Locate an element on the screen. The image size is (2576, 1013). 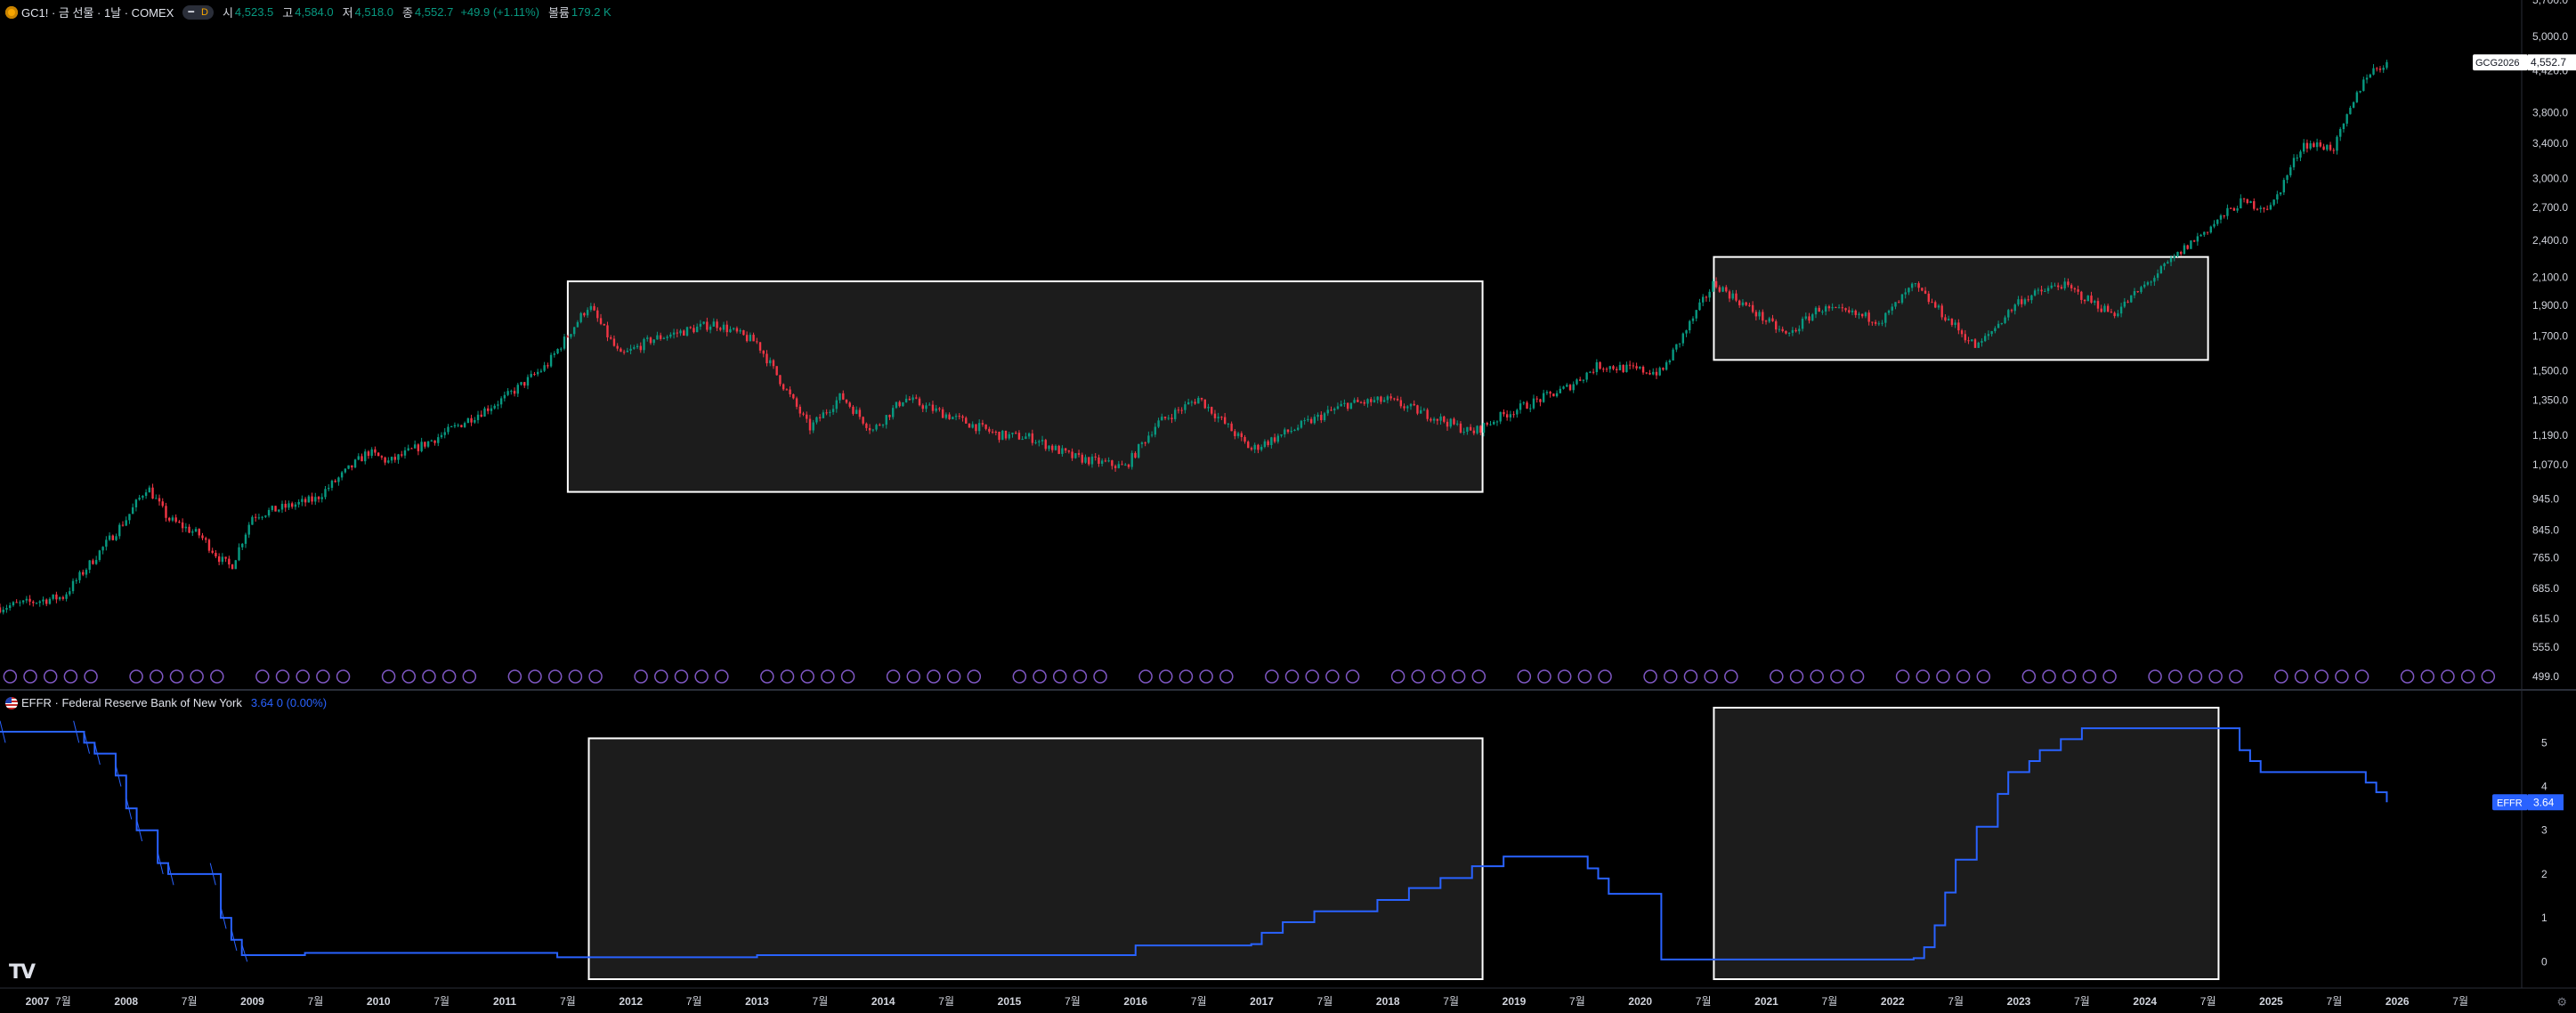
timeframe-badge: ━ D is located at coordinates (198, 12).